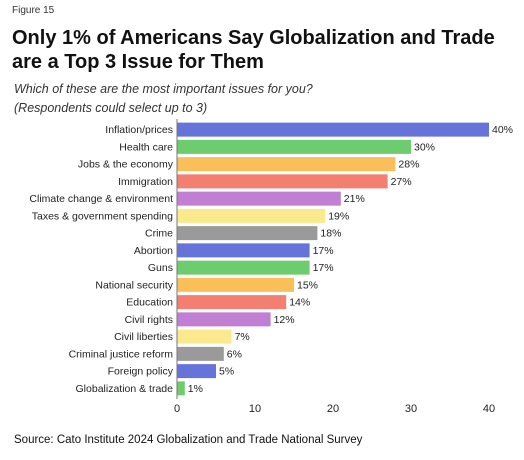 The width and height of the screenshot is (524, 460). What do you see at coordinates (255, 409) in the screenshot?
I see `x-tick-label: 10` at bounding box center [255, 409].